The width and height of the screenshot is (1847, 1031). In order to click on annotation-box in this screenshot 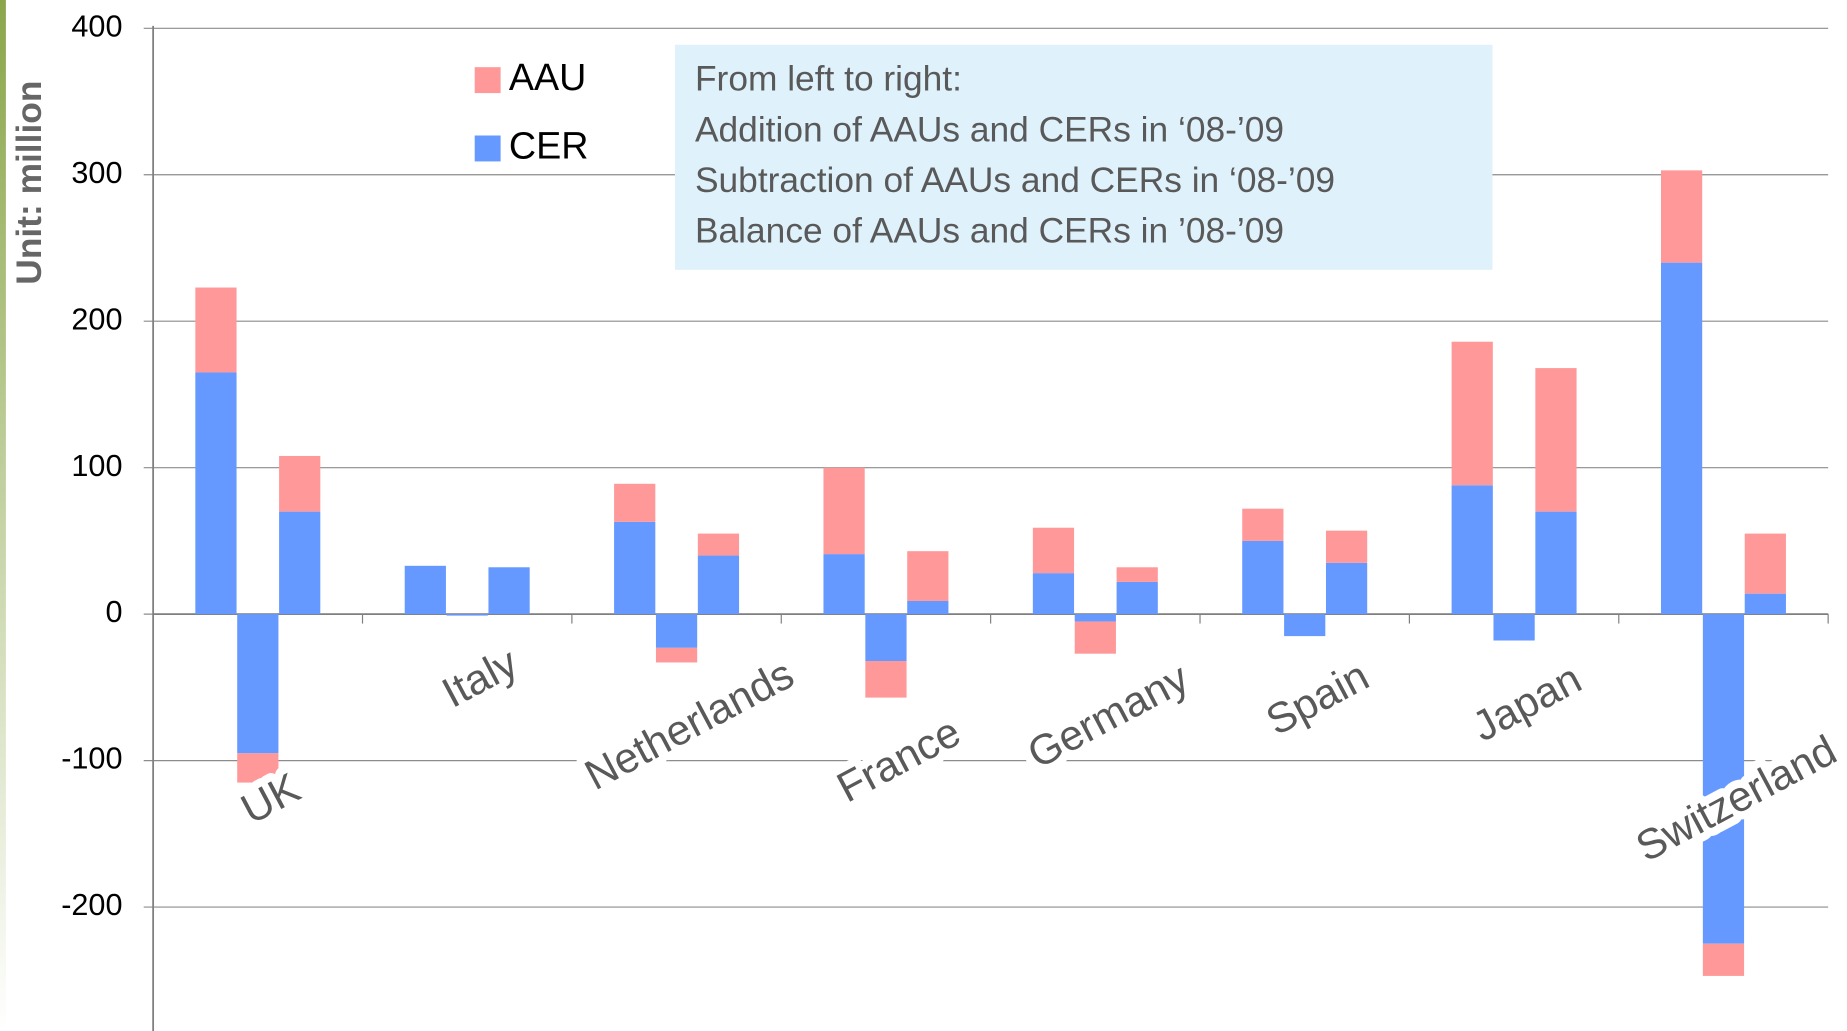, I will do `click(1083, 157)`.